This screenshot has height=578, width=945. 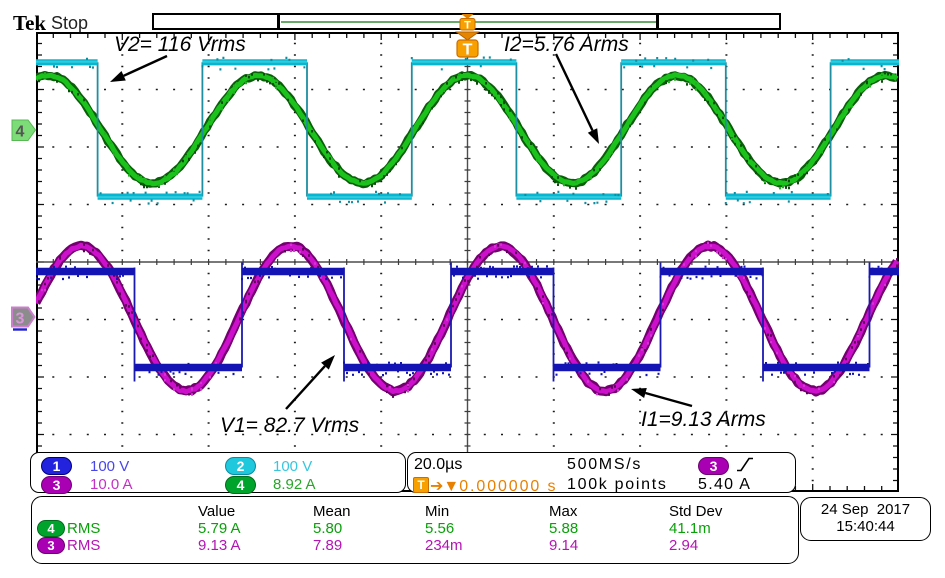 What do you see at coordinates (20, 132) in the screenshot?
I see `svg-text: 4` at bounding box center [20, 132].